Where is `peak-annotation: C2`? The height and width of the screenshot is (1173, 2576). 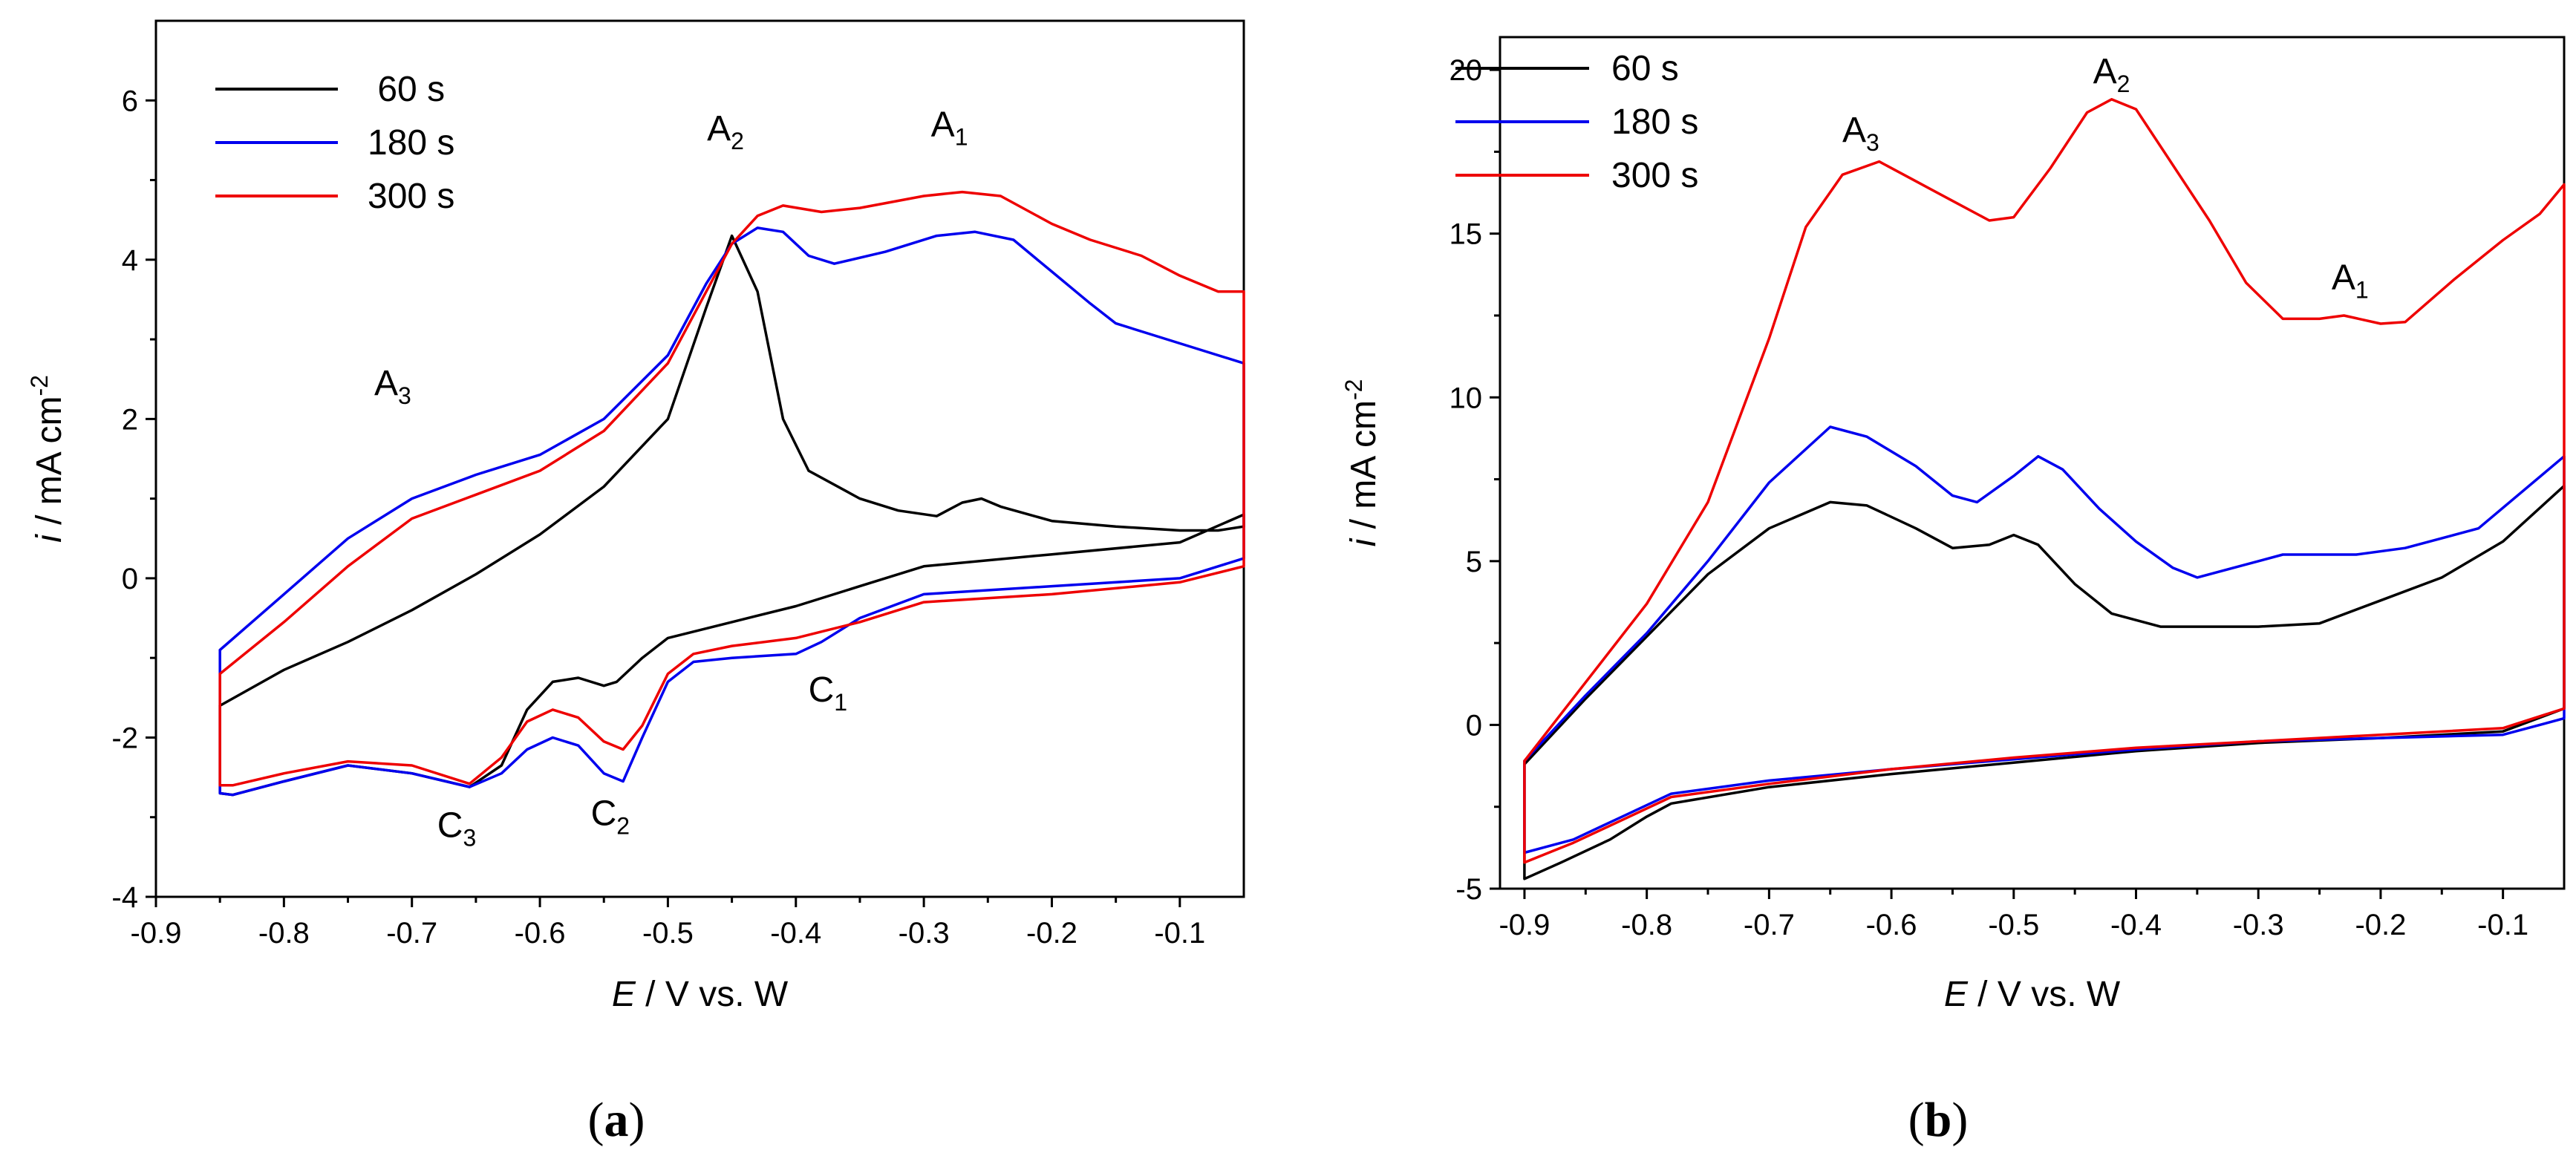
peak-annotation: C2 is located at coordinates (610, 816).